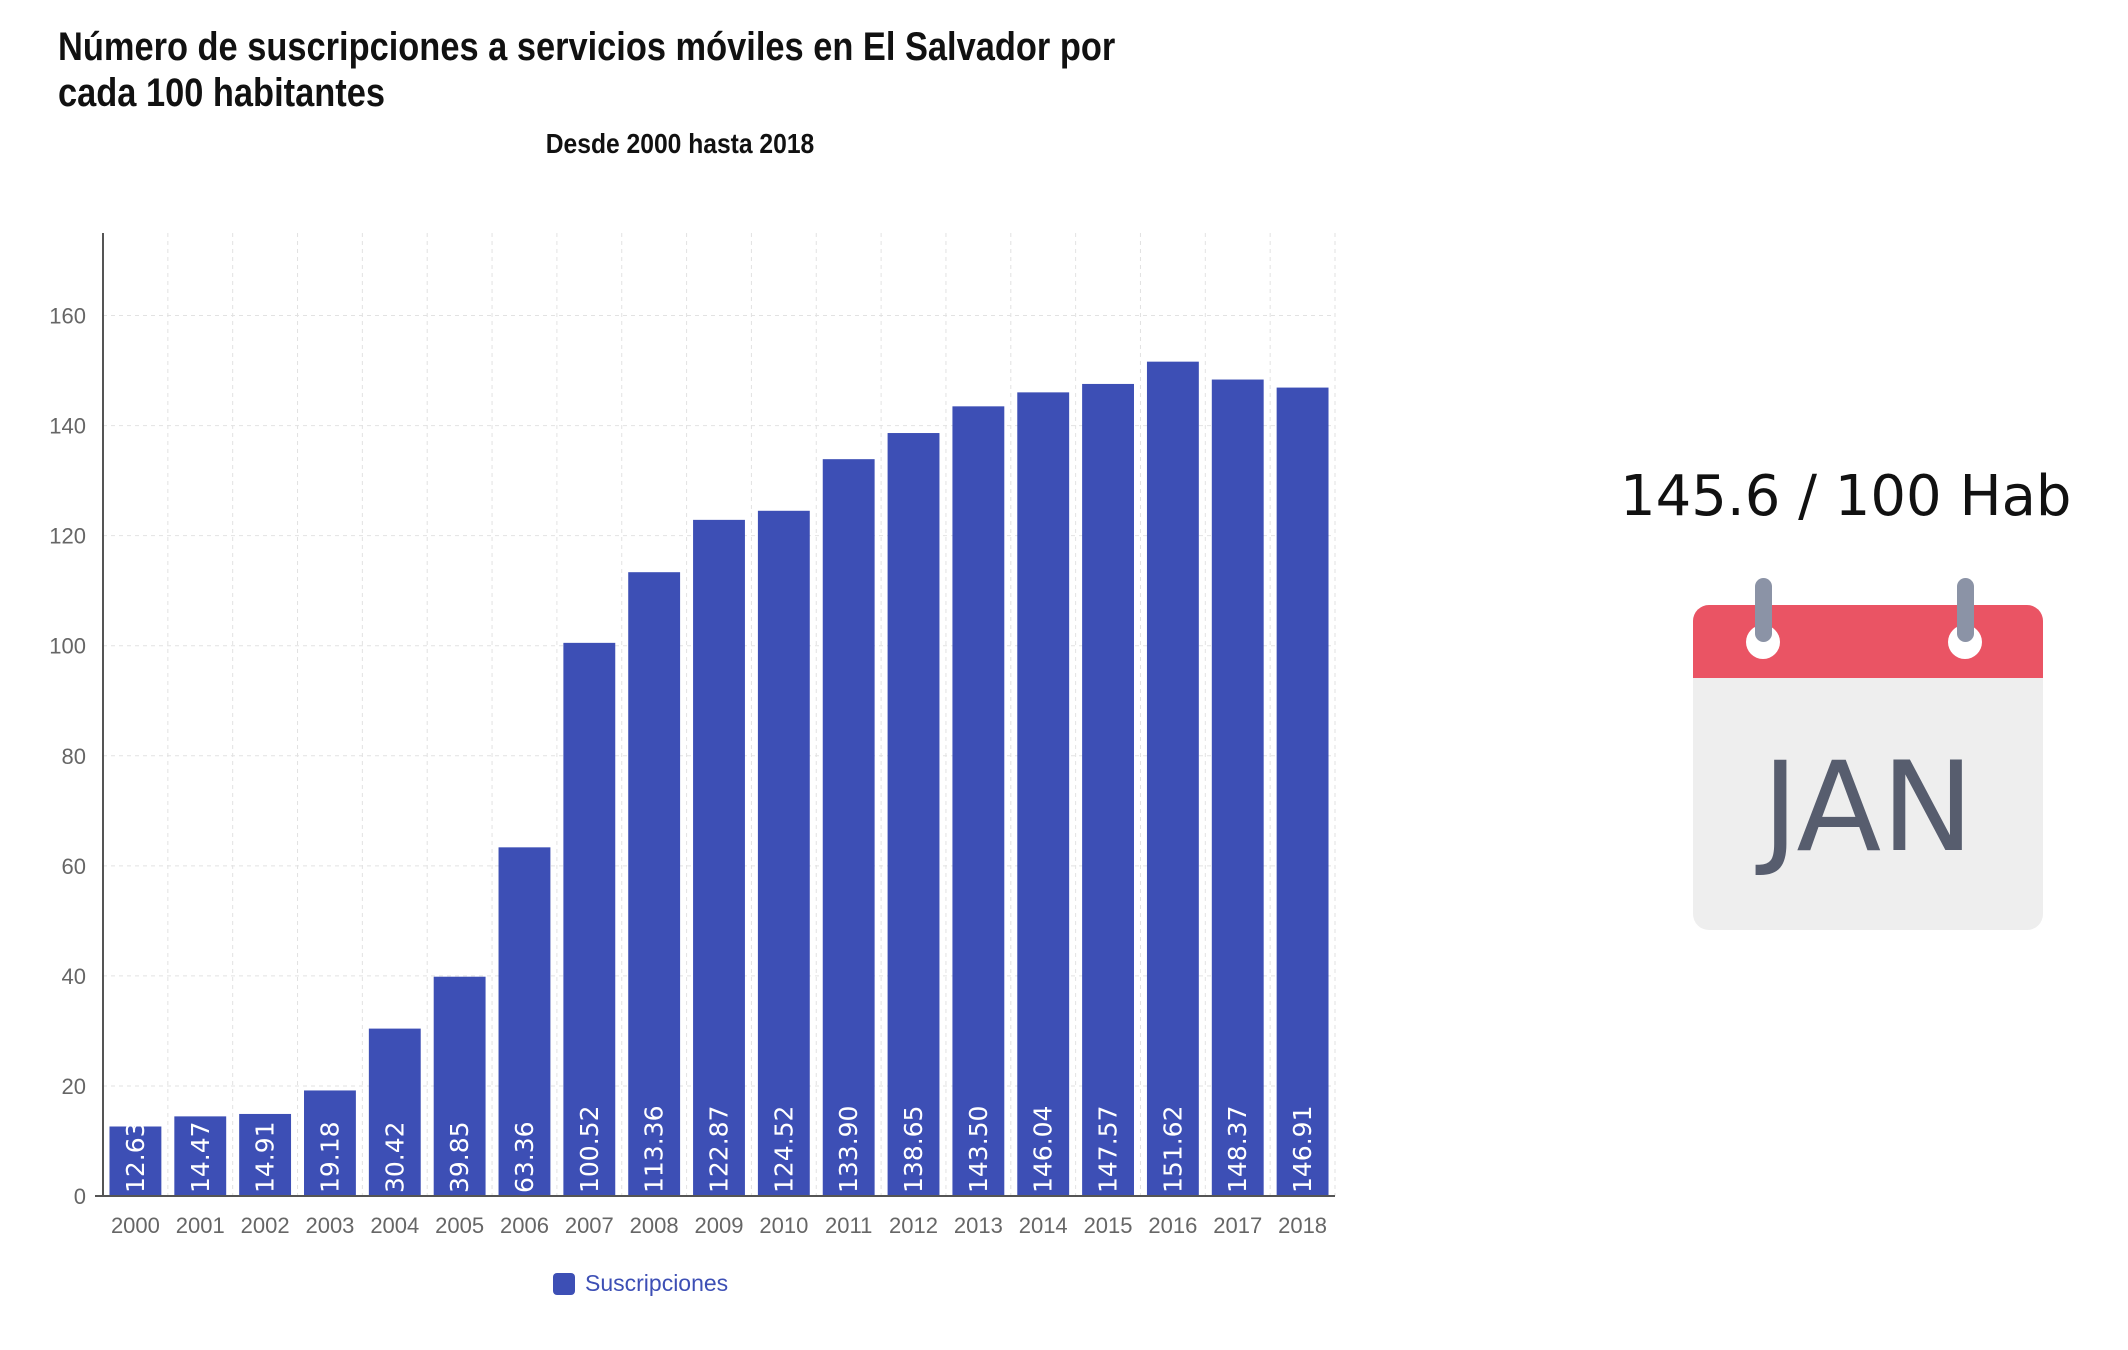 The width and height of the screenshot is (2128, 1350). What do you see at coordinates (783, 1149) in the screenshot?
I see `bar-value-label: 124.52` at bounding box center [783, 1149].